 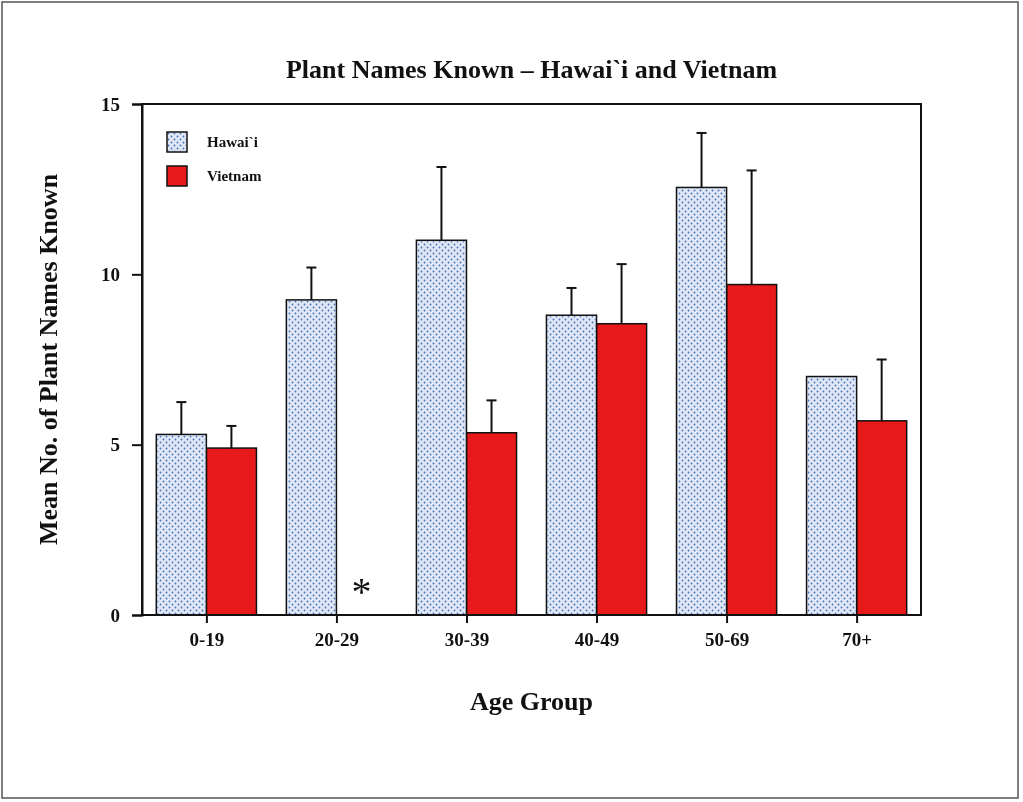 What do you see at coordinates (467, 640) in the screenshot?
I see `x-tick-label: 30-39` at bounding box center [467, 640].